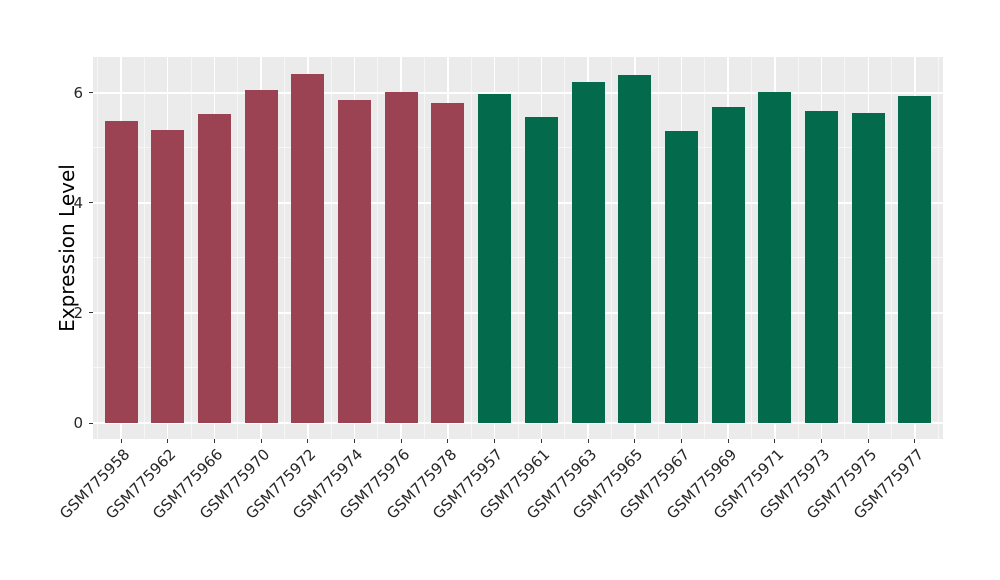 The width and height of the screenshot is (1000, 580). What do you see at coordinates (401, 257) in the screenshot?
I see `bar-GSM775976` at bounding box center [401, 257].